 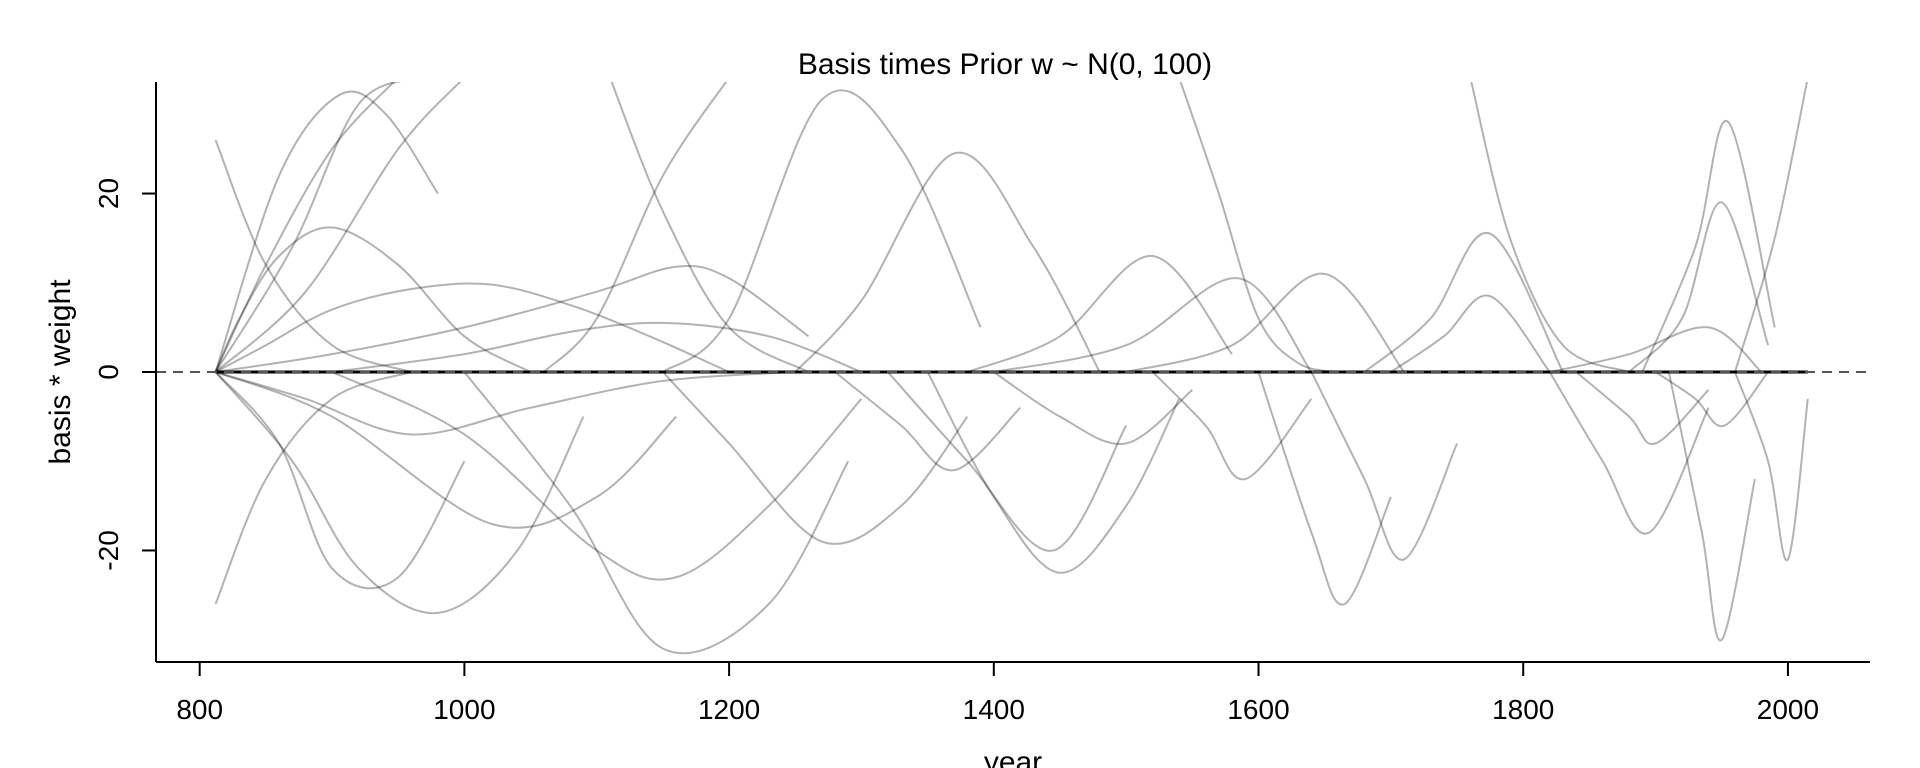 I want to click on y-tick-label-20: 20, so click(x=108, y=193).